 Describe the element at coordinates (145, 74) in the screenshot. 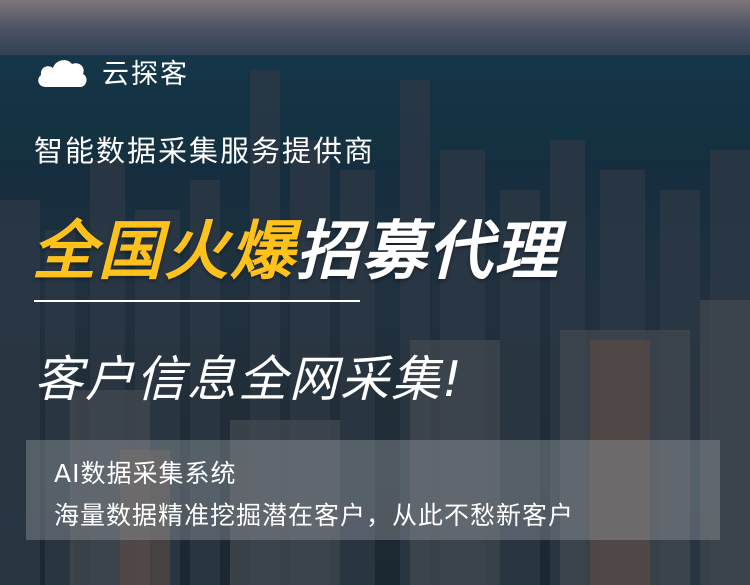

I see `brand-name: 云探客` at that location.